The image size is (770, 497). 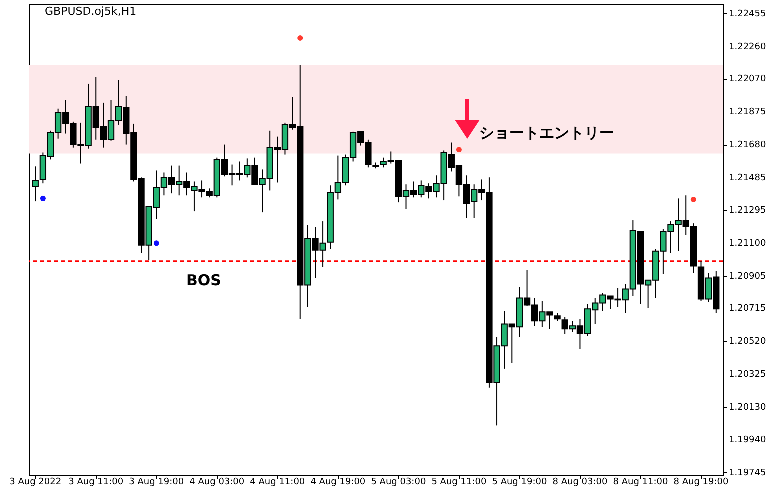 I want to click on y-tick-label: 1.21100, so click(x=747, y=243).